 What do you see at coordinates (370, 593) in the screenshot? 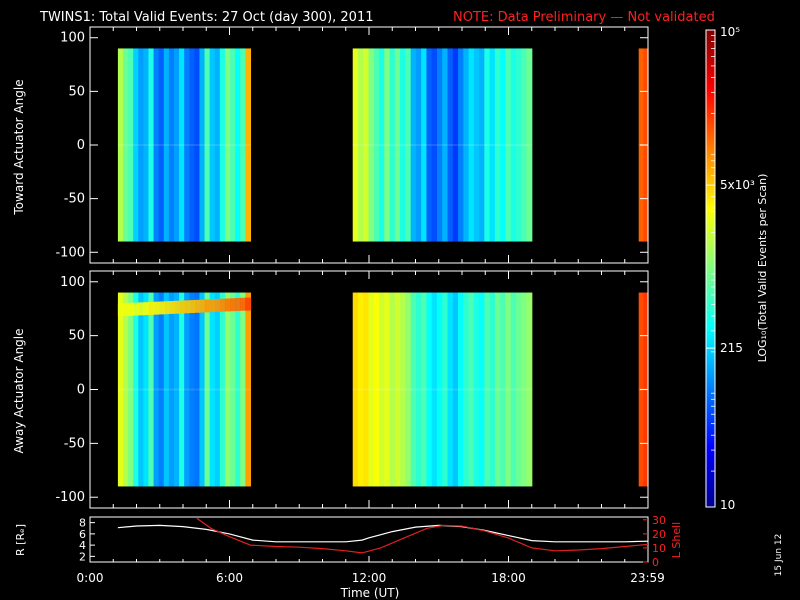
I see `orbit-xlabel: Time (UT)` at bounding box center [370, 593].